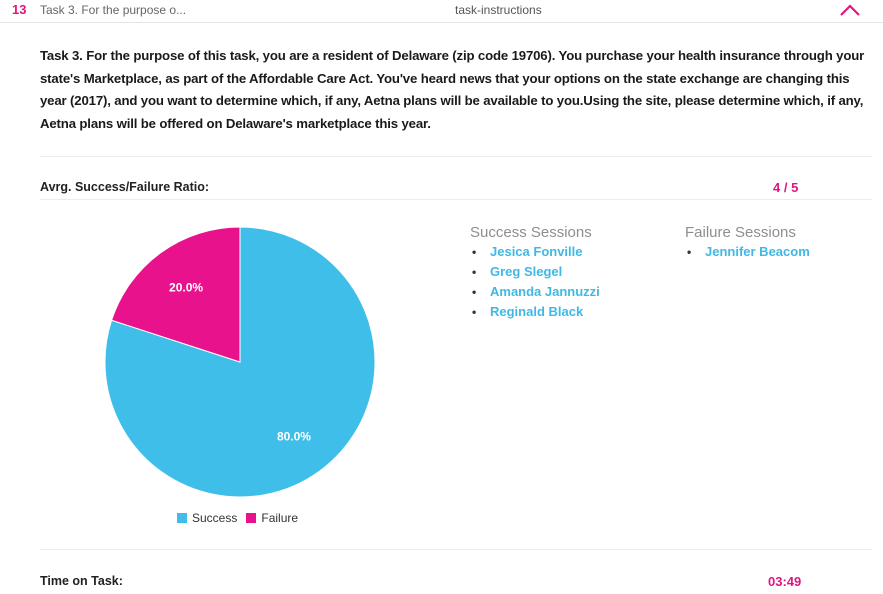 The width and height of the screenshot is (883, 594). Describe the element at coordinates (186, 288) in the screenshot. I see `pie-label-failure: 20.0%` at that location.